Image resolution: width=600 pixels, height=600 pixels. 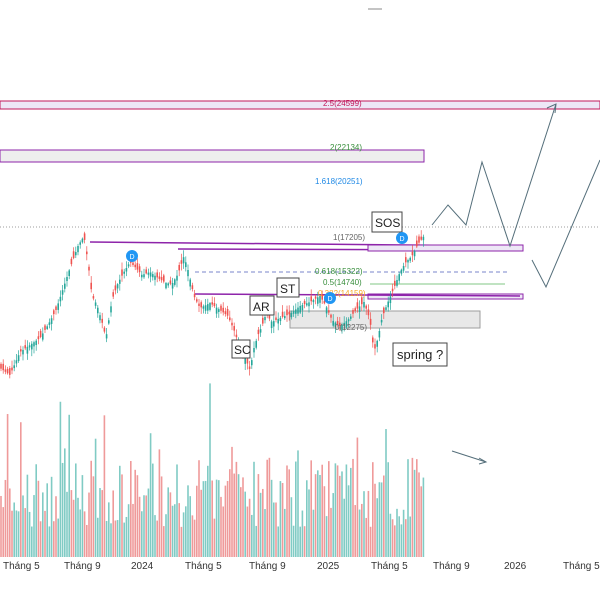 What do you see at coordinates (212, 156) in the screenshot?
I see `zone-upper` at bounding box center [212, 156].